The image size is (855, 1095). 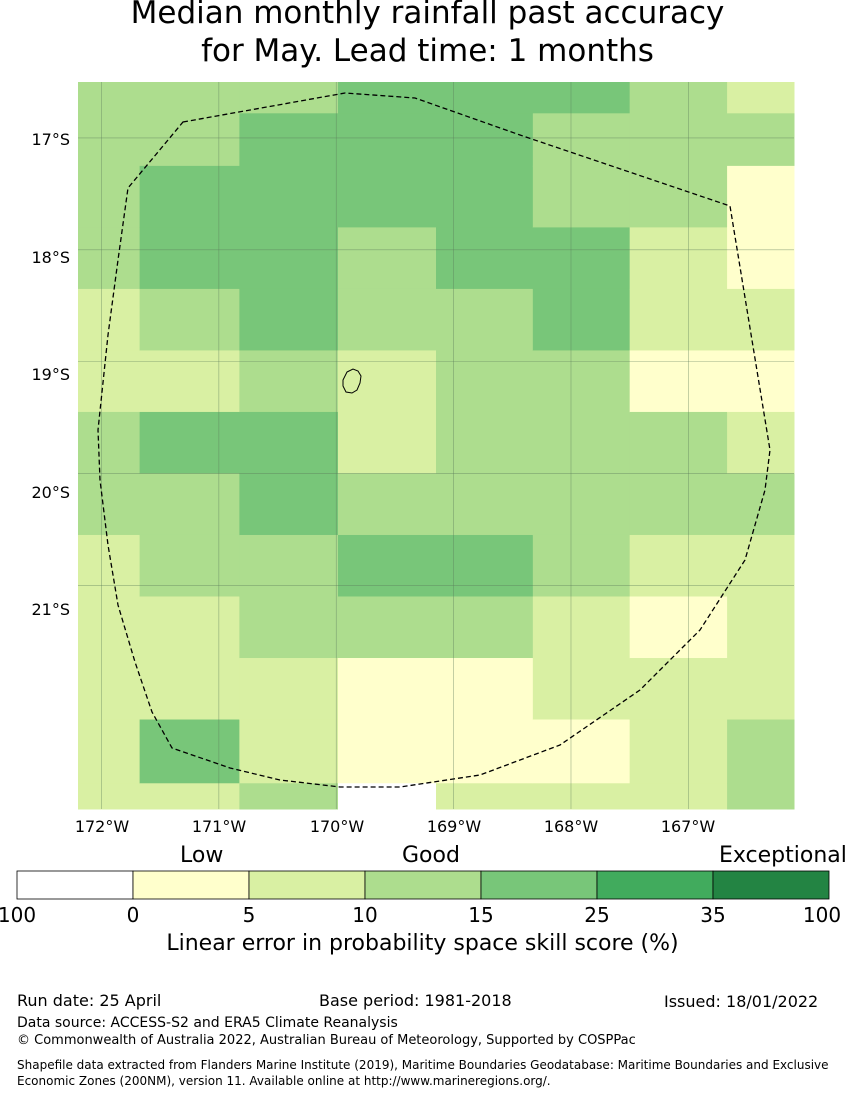 What do you see at coordinates (481, 915) in the screenshot?
I see `cbar-tick-4: 15` at bounding box center [481, 915].